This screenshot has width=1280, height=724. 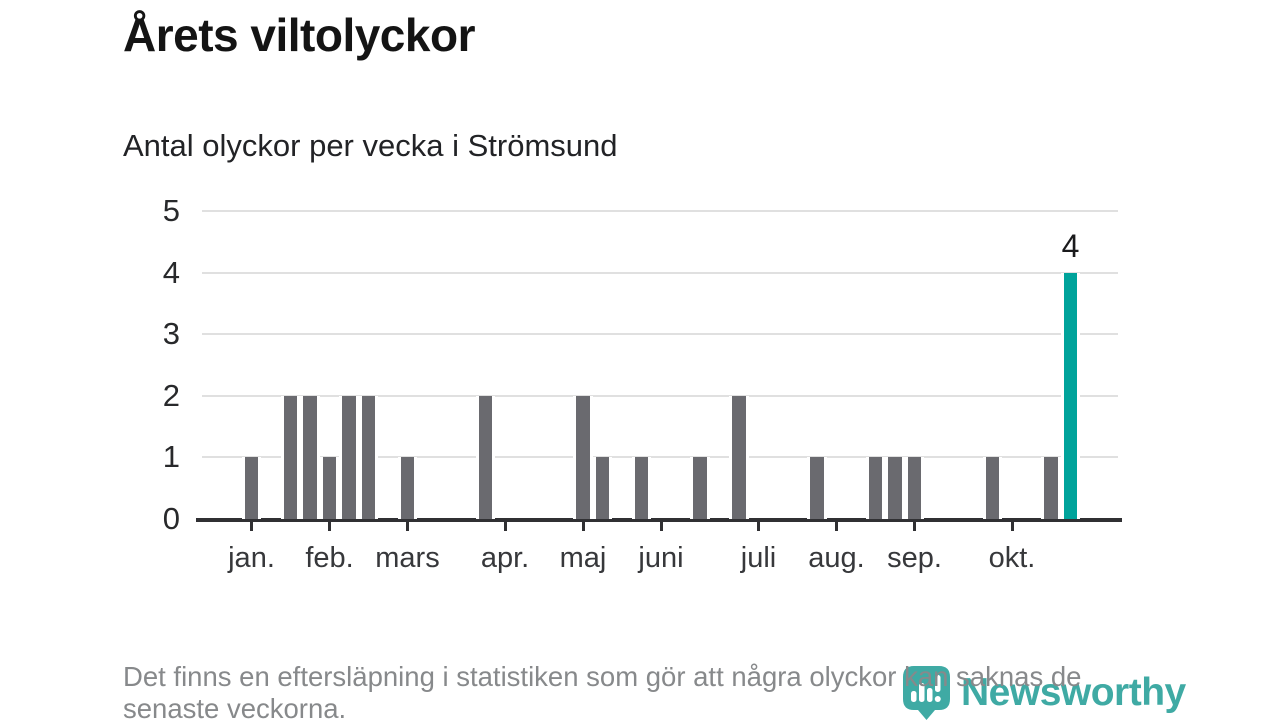 I want to click on y-axis-label-4: 4, so click(x=171, y=272).